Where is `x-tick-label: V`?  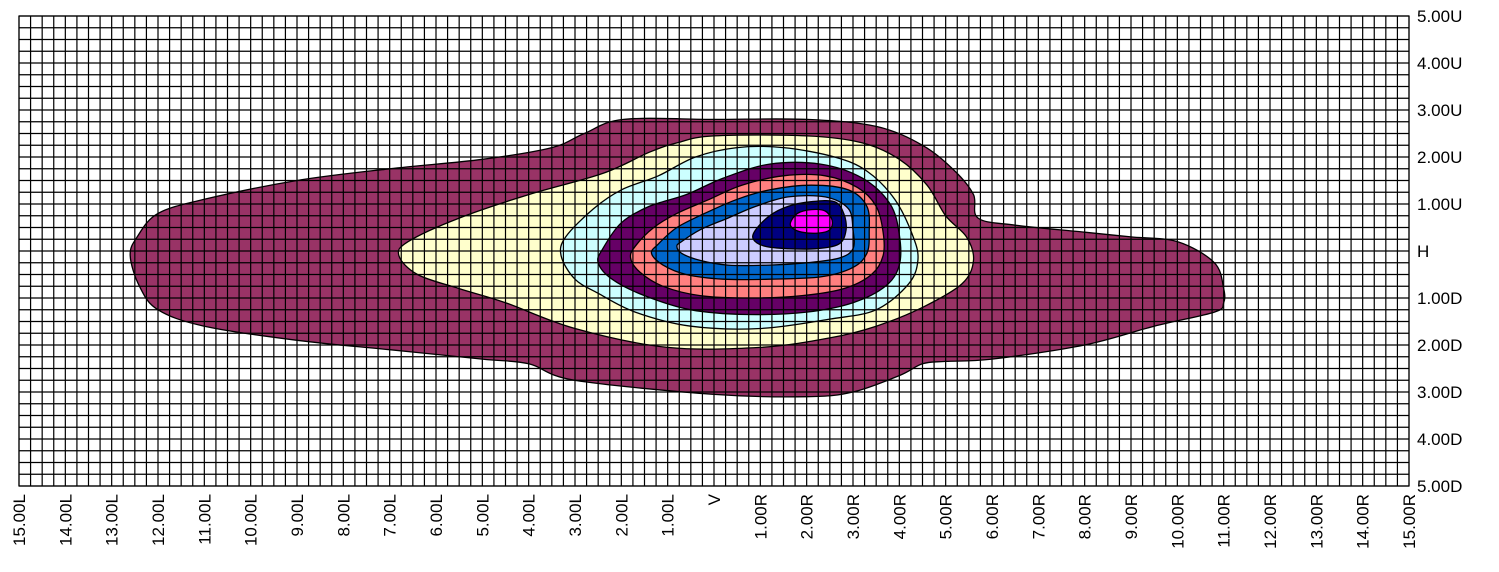
x-tick-label: V is located at coordinates (714, 499).